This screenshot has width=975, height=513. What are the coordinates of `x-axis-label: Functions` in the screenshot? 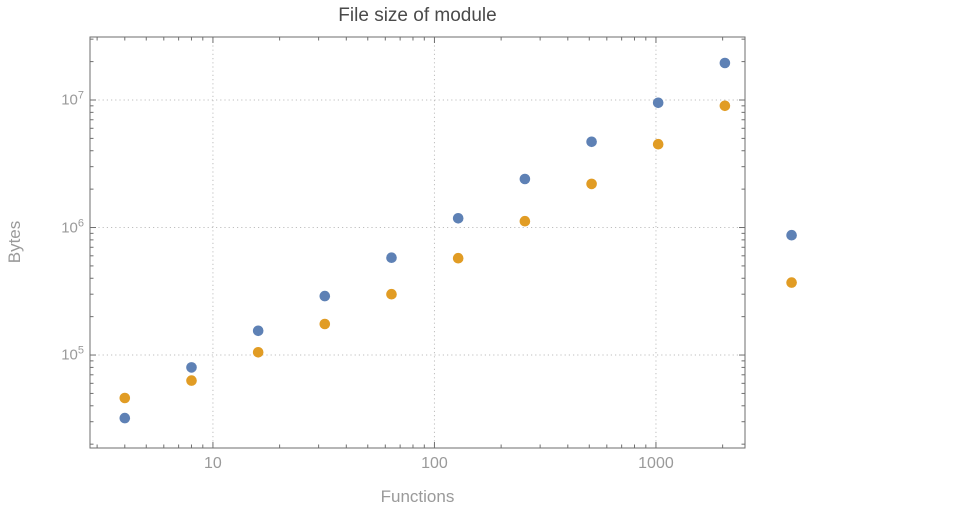 It's located at (417, 496).